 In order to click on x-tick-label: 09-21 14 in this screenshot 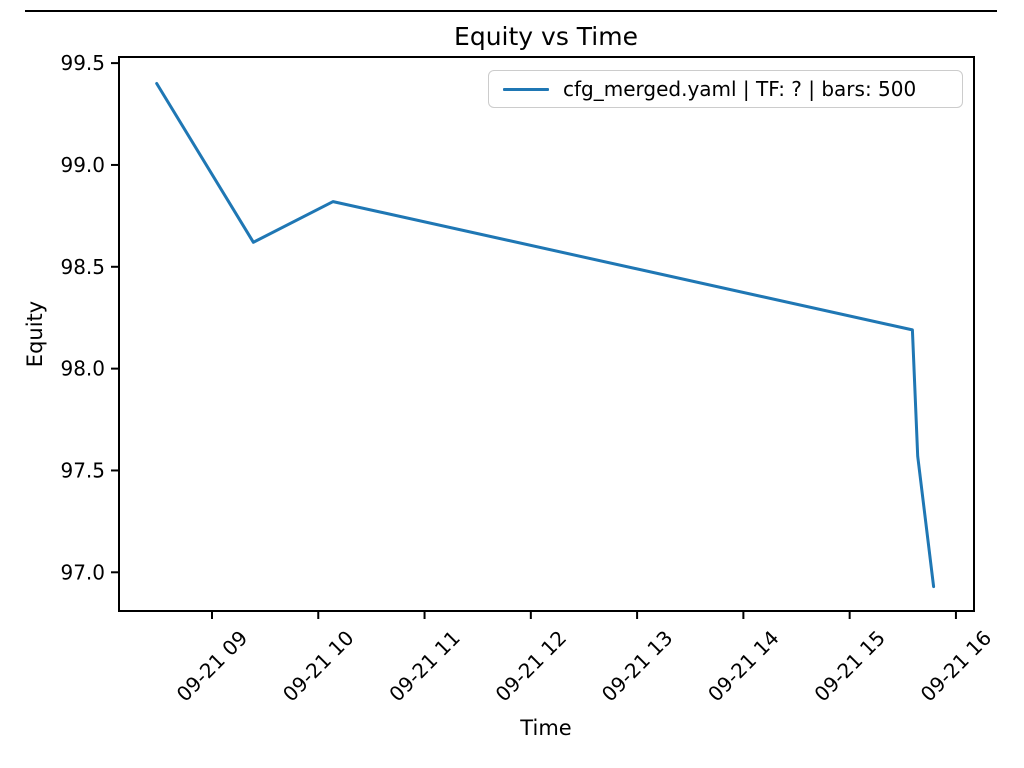, I will do `click(743, 666)`.